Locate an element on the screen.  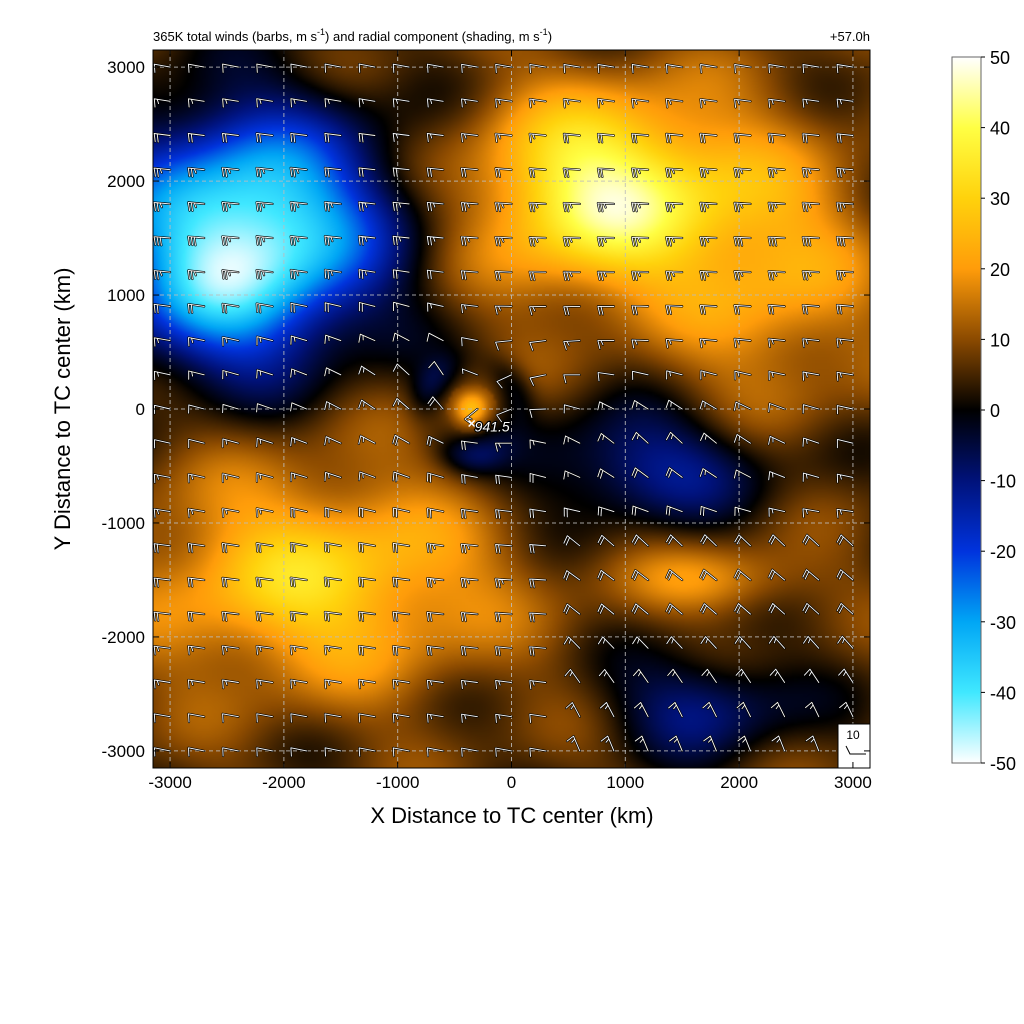
x-tick-label: 0 is located at coordinates (511, 782).